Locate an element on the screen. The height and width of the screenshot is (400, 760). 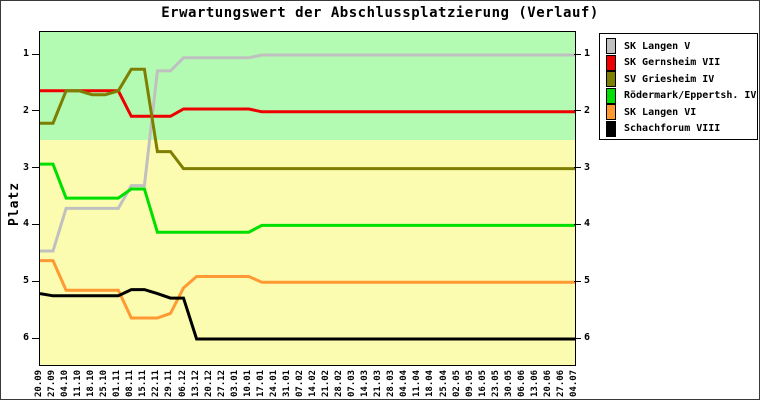
x-tick-label: 25.04 is located at coordinates (443, 383).